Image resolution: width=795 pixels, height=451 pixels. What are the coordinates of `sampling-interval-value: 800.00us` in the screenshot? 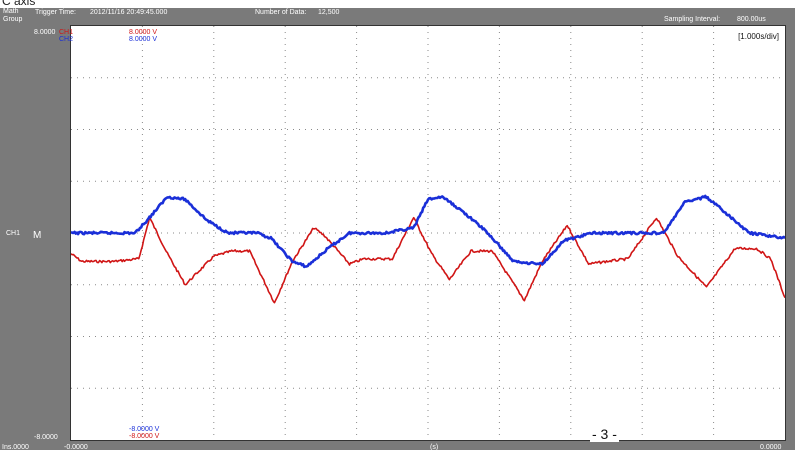 It's located at (751, 19).